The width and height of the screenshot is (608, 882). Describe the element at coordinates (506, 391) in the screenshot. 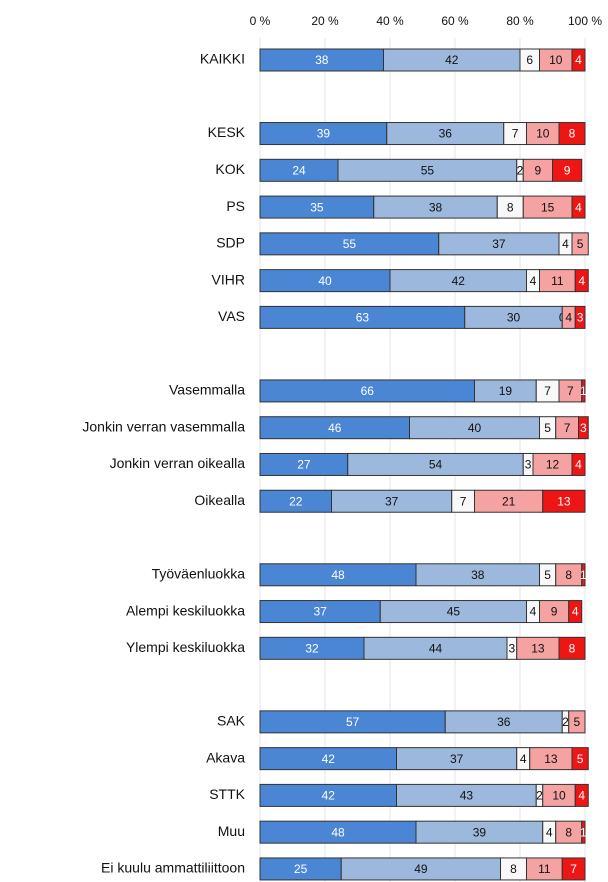

I see `segment-label: 19` at that location.